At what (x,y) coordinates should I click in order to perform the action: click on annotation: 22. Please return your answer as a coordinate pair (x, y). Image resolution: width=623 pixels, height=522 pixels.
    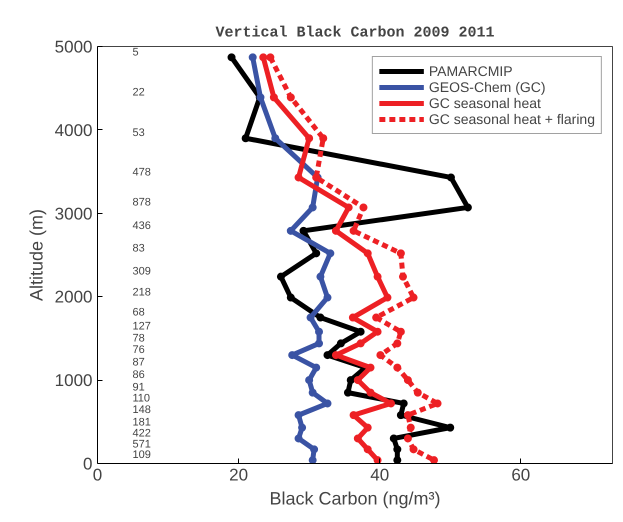
    Looking at the image, I should click on (138, 92).